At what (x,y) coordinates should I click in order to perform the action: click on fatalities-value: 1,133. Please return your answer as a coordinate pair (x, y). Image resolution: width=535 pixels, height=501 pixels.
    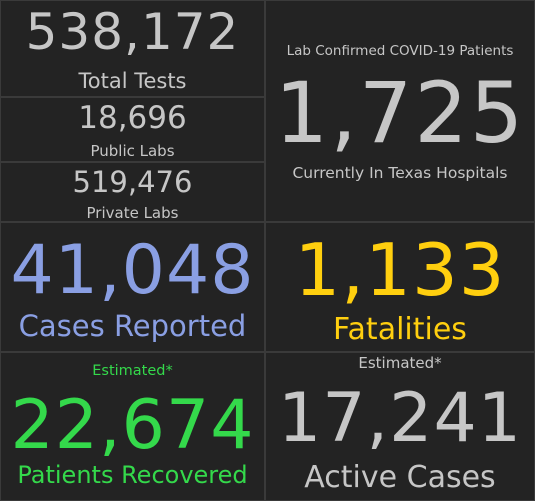
    Looking at the image, I should click on (400, 270).